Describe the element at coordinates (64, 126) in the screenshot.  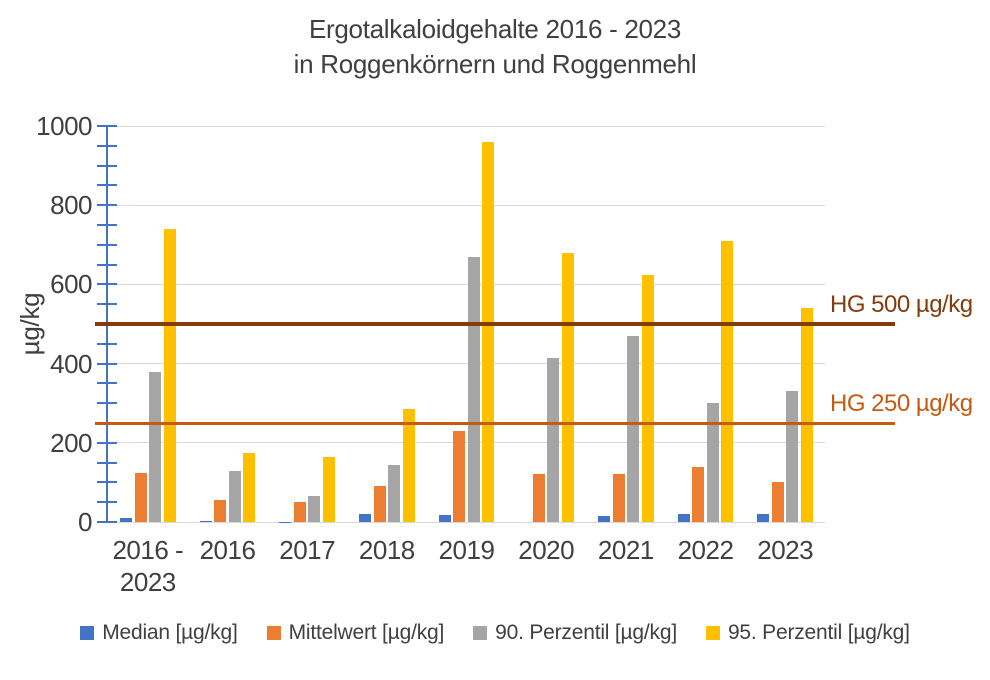
I see `y-tick-label: 1000` at that location.